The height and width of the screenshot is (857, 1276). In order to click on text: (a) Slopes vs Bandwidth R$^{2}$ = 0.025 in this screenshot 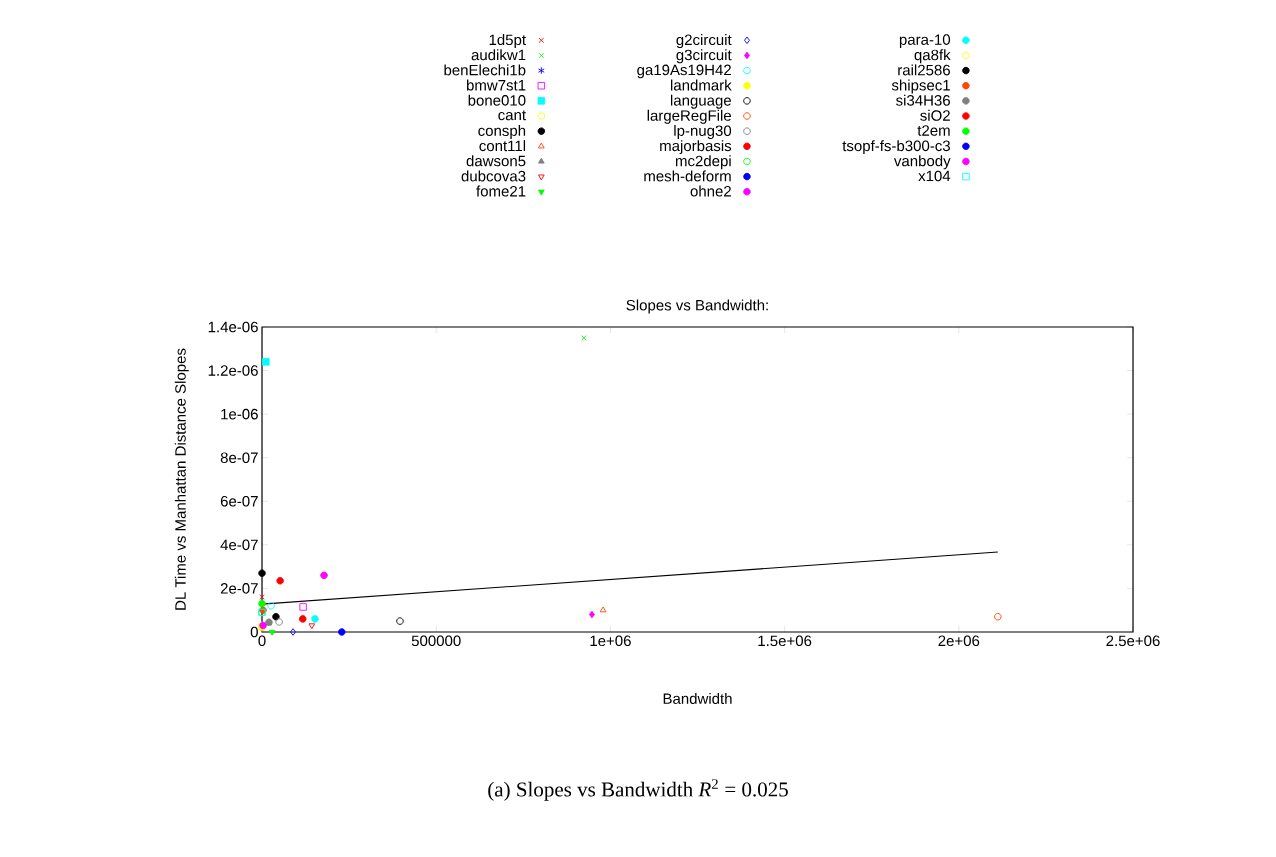, I will do `click(638, 790)`.